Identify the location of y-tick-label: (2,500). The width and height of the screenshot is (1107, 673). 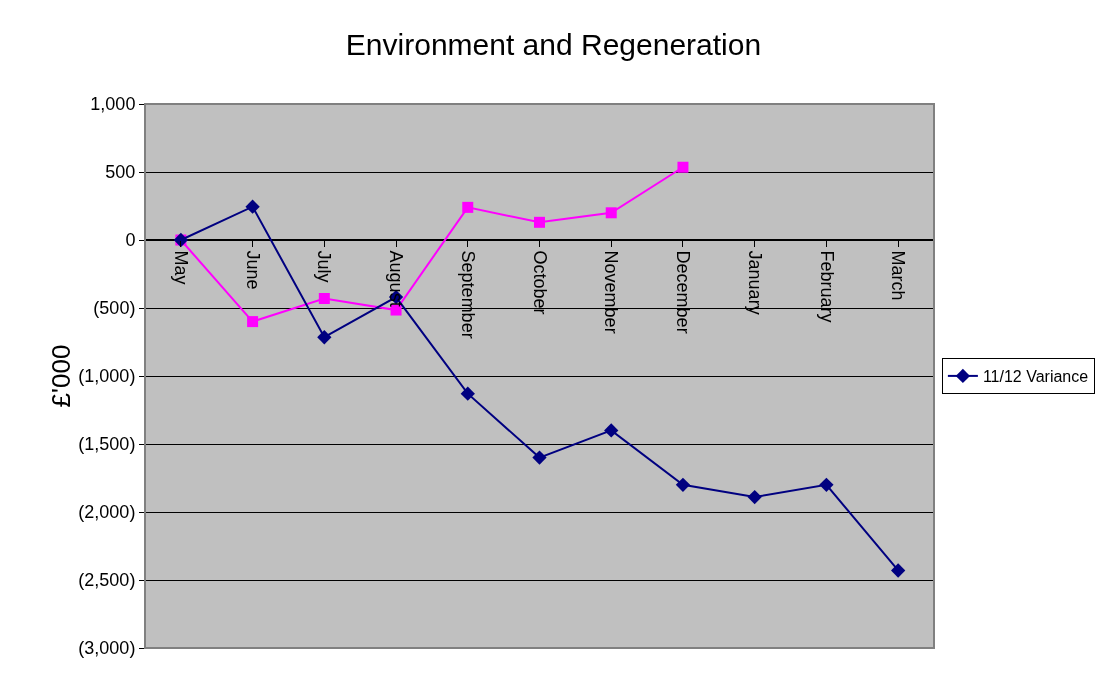
(107, 580).